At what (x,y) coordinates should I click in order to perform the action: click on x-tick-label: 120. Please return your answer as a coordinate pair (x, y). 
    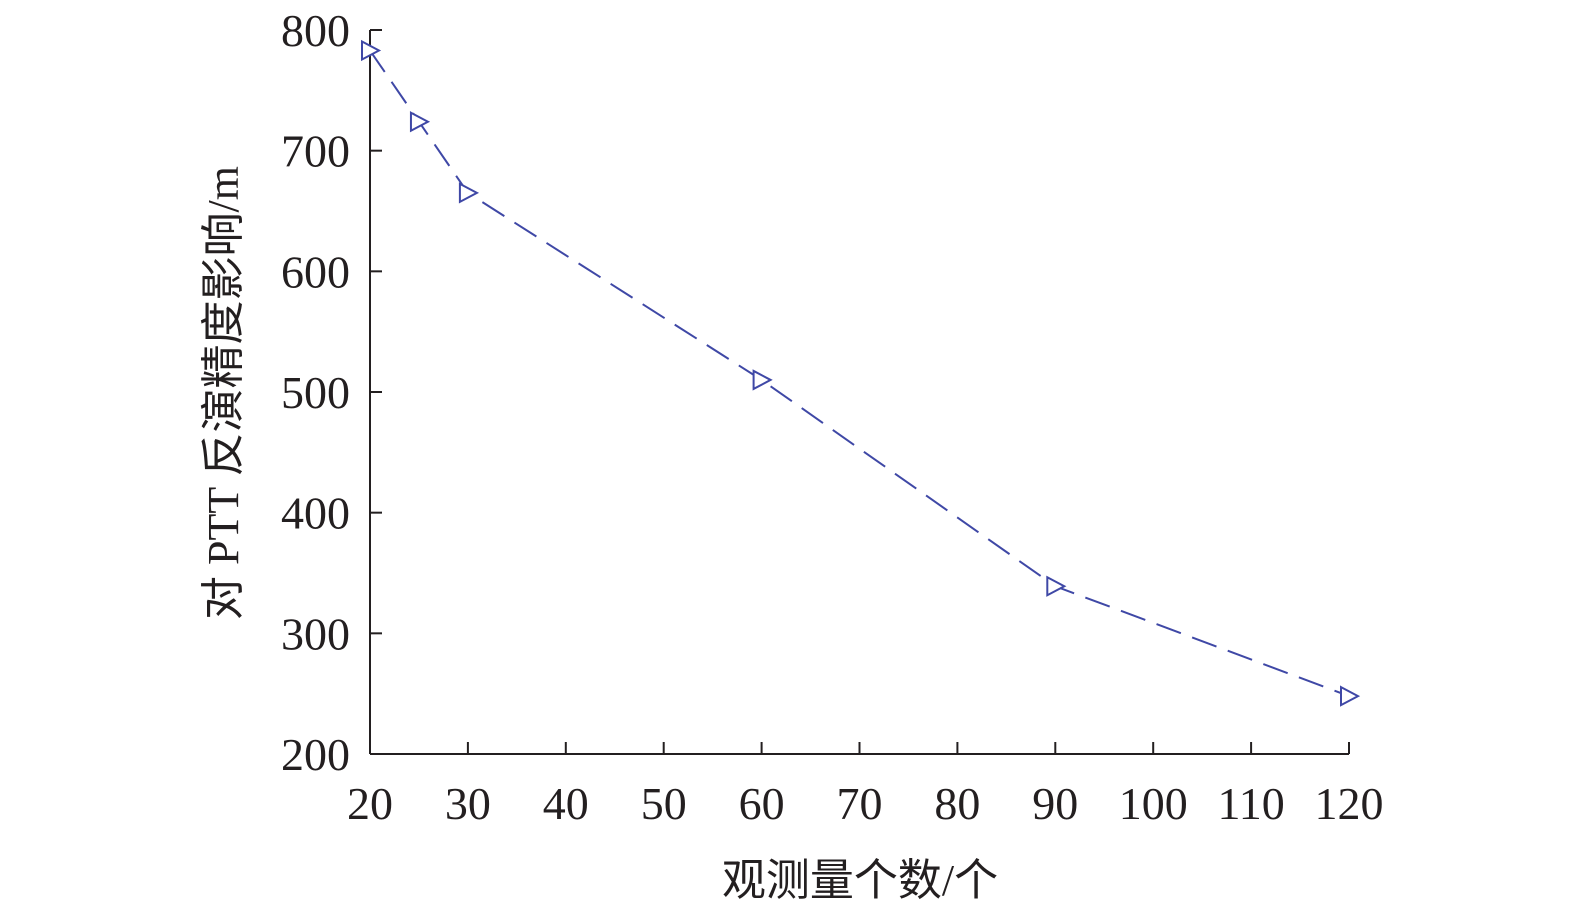
    Looking at the image, I should click on (1349, 803).